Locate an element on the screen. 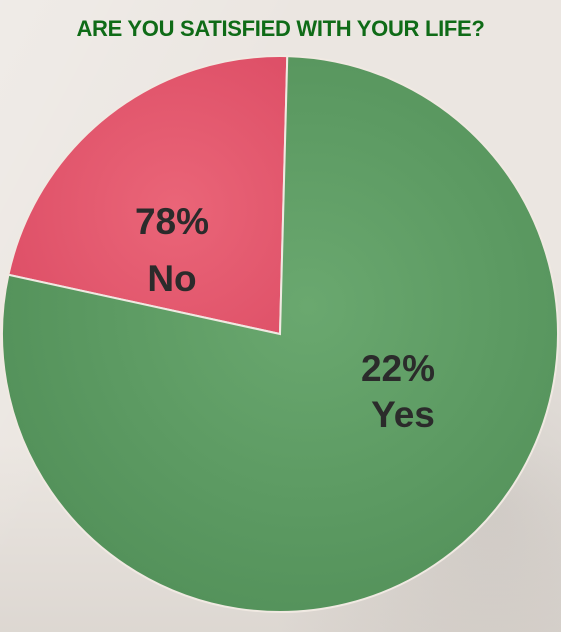 This screenshot has height=632, width=561. chart-title: ARE YOU SATISFIED WITH YOUR LIFE? is located at coordinates (280, 28).